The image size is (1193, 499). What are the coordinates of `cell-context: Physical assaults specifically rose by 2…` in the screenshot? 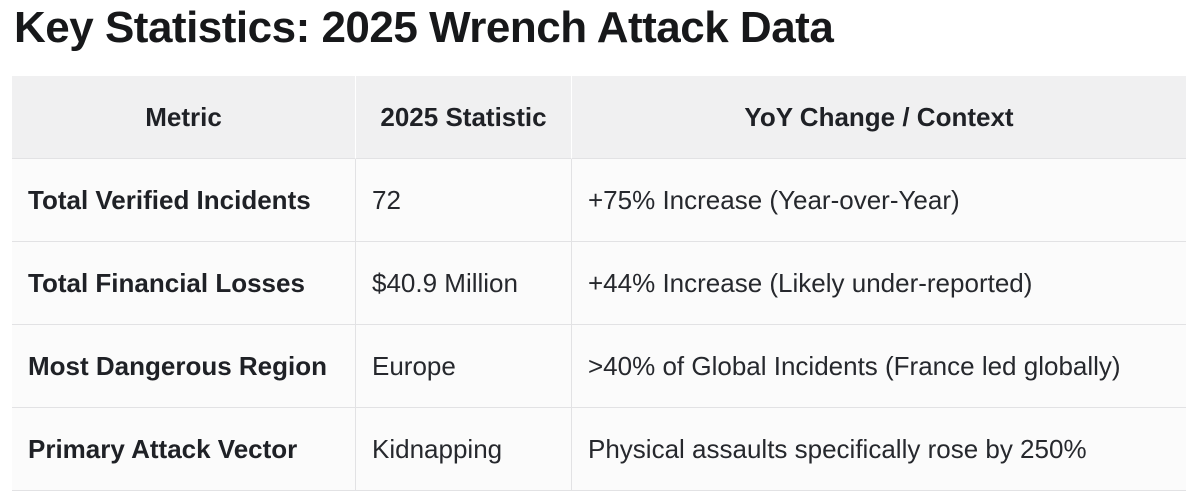 It's located at (878, 450).